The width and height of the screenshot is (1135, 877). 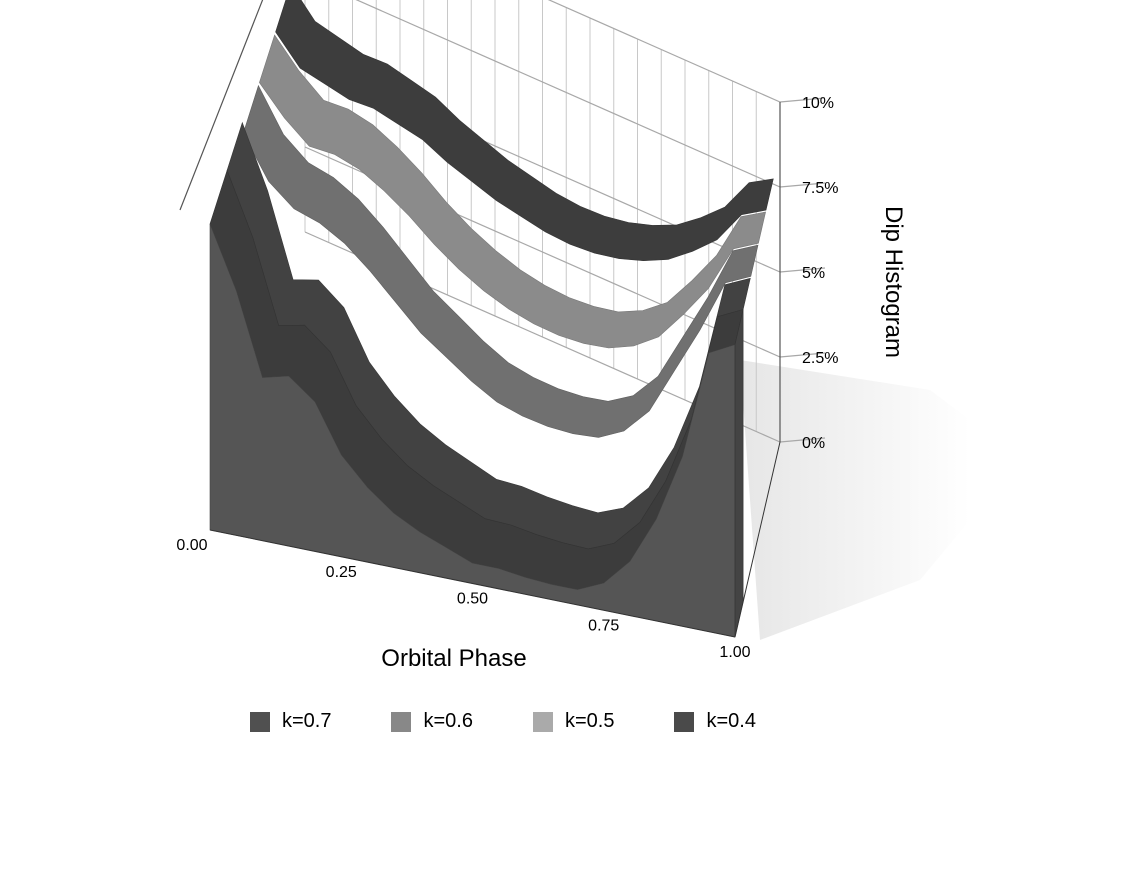 What do you see at coordinates (813, 273) in the screenshot?
I see `y-tick-label: 5%` at bounding box center [813, 273].